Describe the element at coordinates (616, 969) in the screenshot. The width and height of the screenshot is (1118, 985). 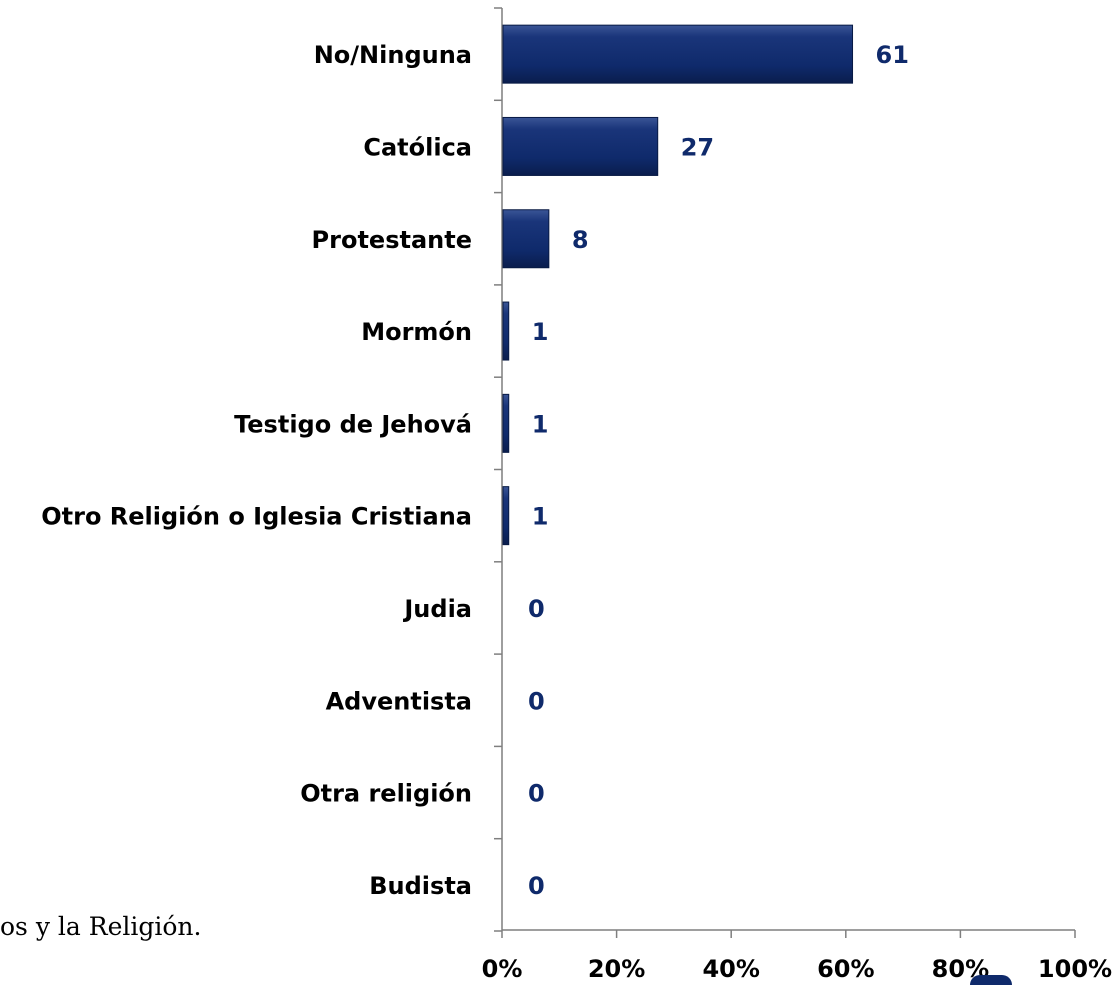
I see `x-tick-label: 20%` at that location.